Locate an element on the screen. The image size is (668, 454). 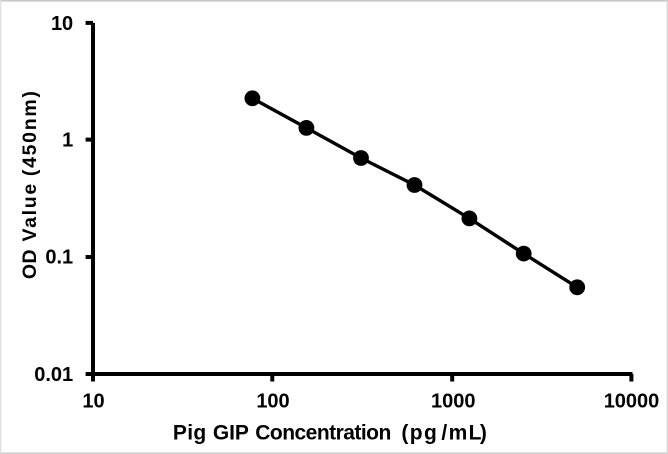
svg-text: 0.1 is located at coordinates (59, 258).